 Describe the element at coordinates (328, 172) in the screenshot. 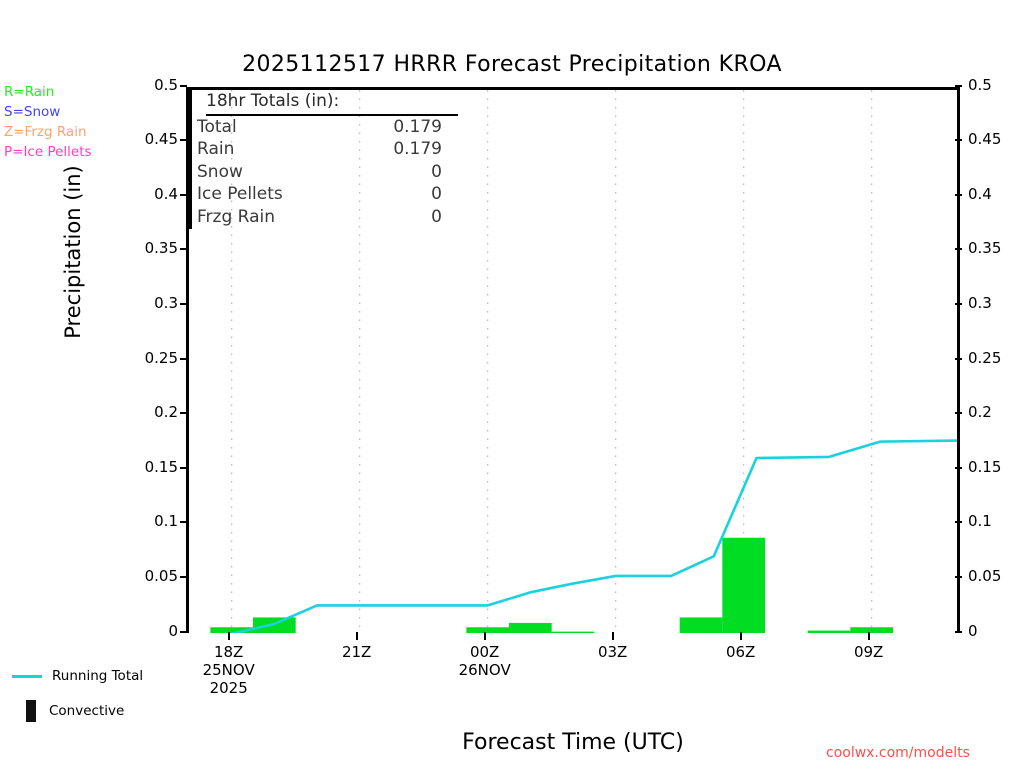

I see `totals-row-snow: Snow 0` at that location.